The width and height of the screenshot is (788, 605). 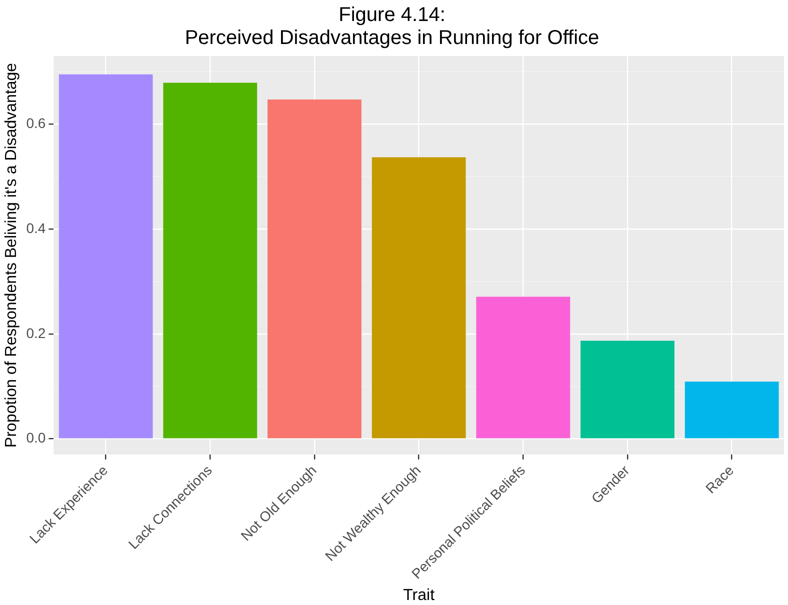 What do you see at coordinates (36, 332) in the screenshot?
I see `y-tick-label: 0.2` at bounding box center [36, 332].